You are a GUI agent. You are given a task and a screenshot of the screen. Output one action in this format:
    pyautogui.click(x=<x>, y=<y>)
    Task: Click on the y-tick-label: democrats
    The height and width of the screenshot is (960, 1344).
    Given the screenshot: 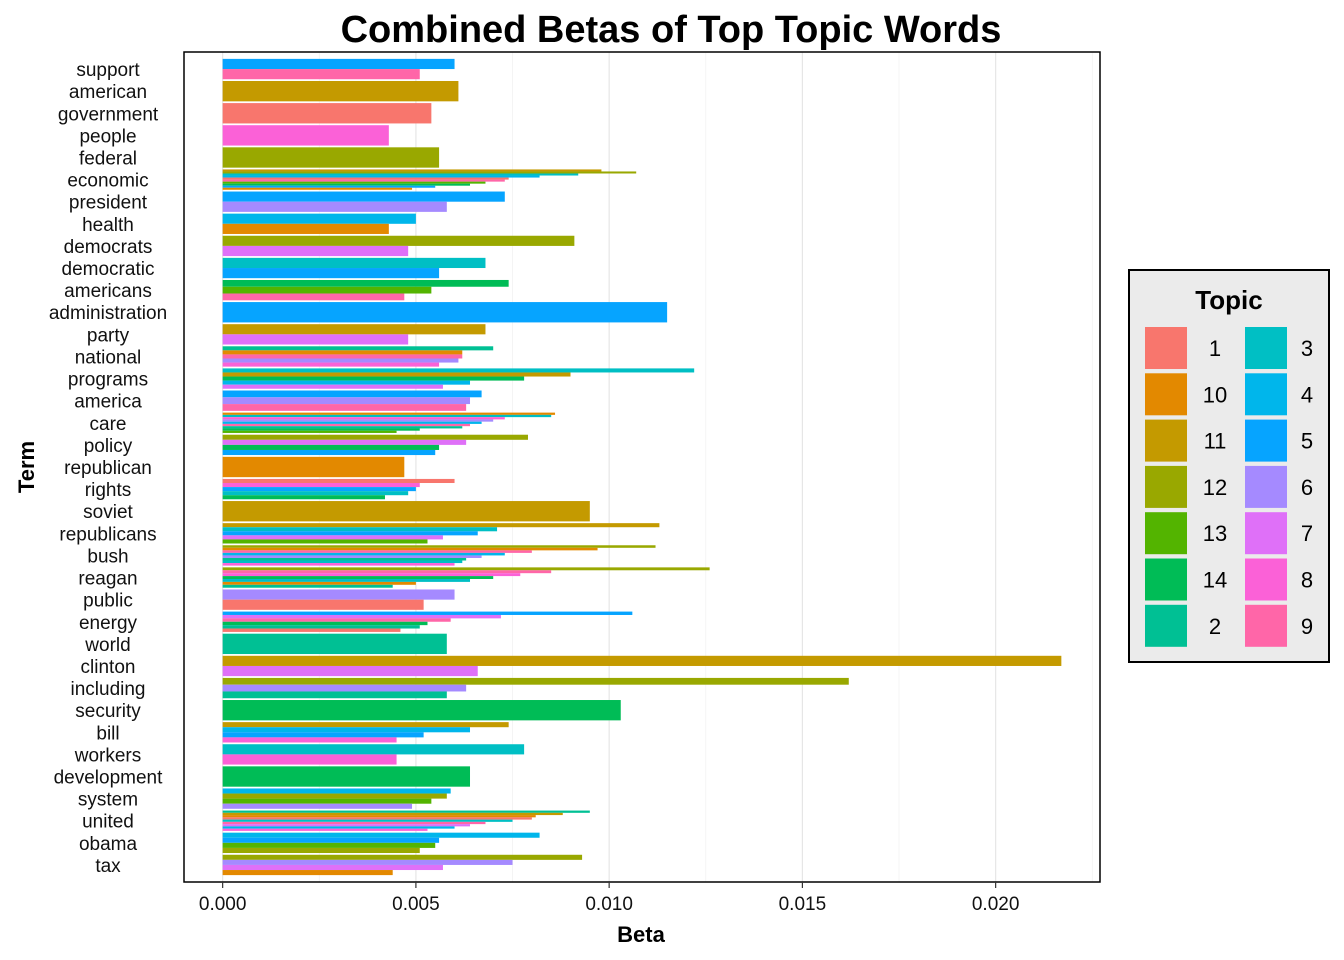 What is the action you would take?
    pyautogui.click(x=108, y=247)
    